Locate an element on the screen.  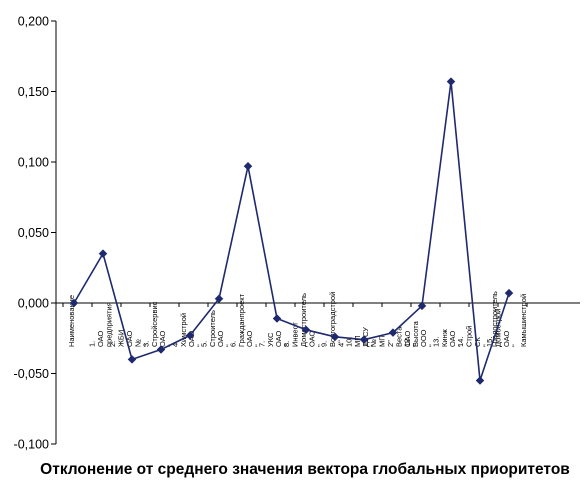
x-tick-label-line: 6. is located at coordinates (232, 344).